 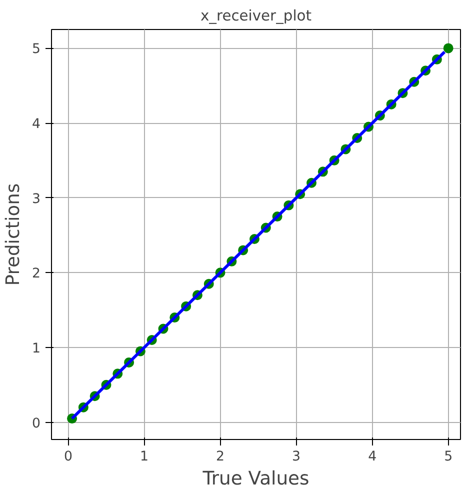 What do you see at coordinates (36, 50) in the screenshot?
I see `y-tick-label: 5` at bounding box center [36, 50].